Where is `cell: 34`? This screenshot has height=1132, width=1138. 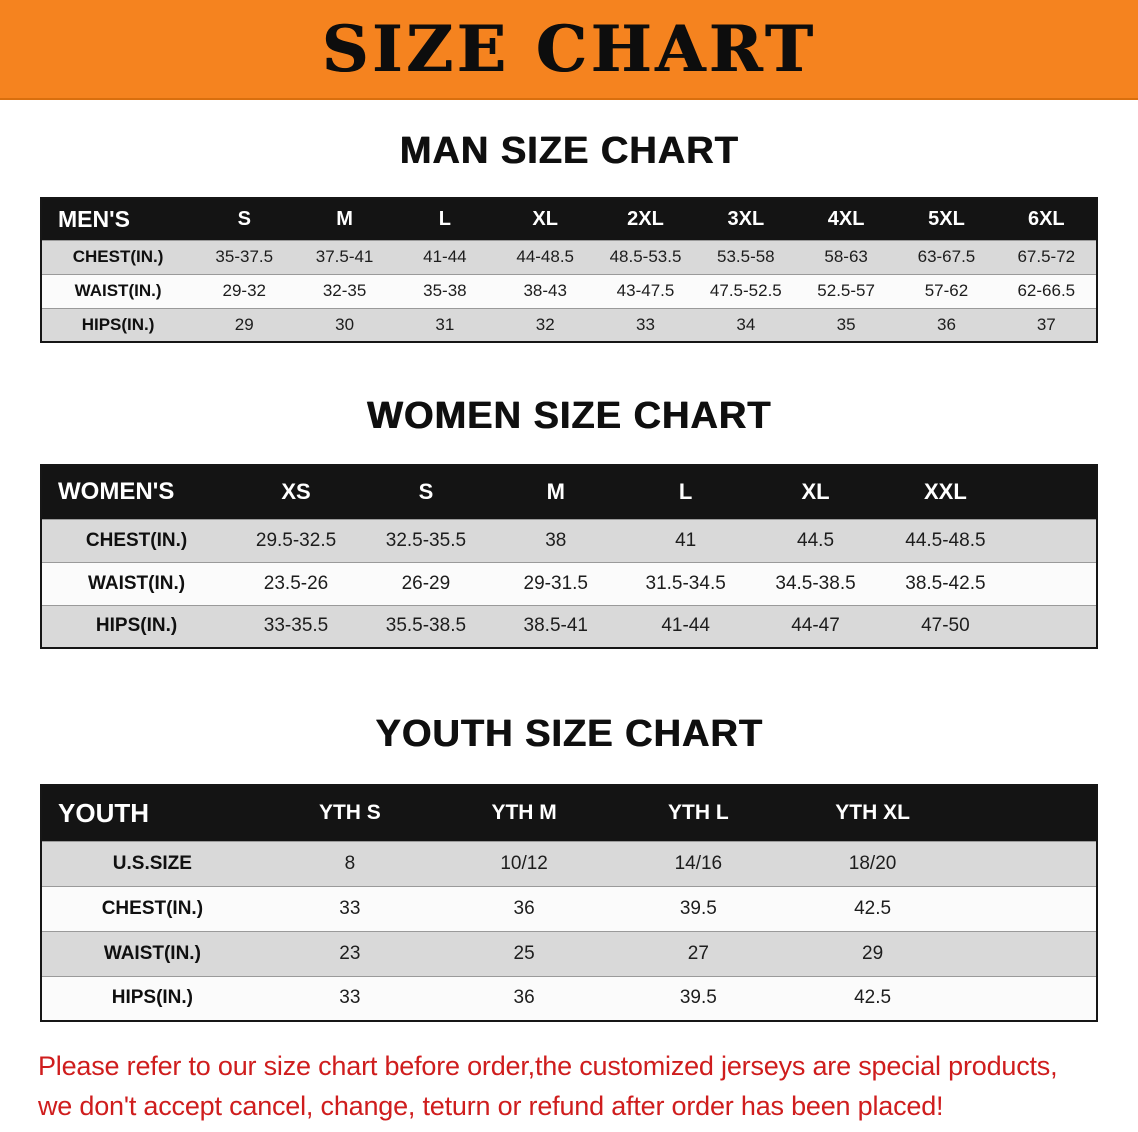 cell: 34 is located at coordinates (745, 324).